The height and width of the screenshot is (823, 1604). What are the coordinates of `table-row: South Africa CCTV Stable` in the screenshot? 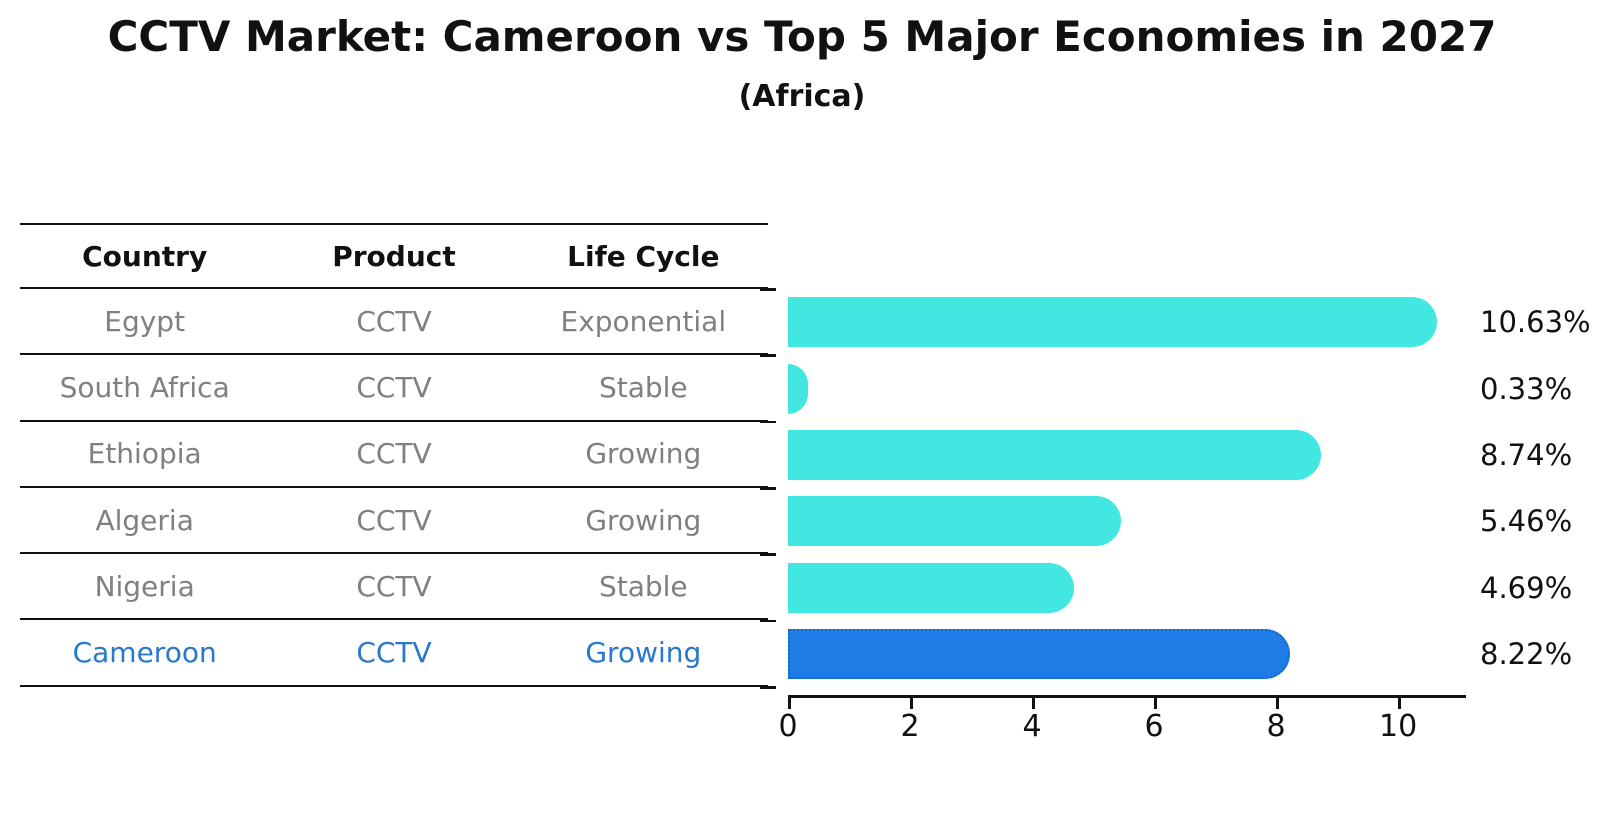 It's located at (394, 388).